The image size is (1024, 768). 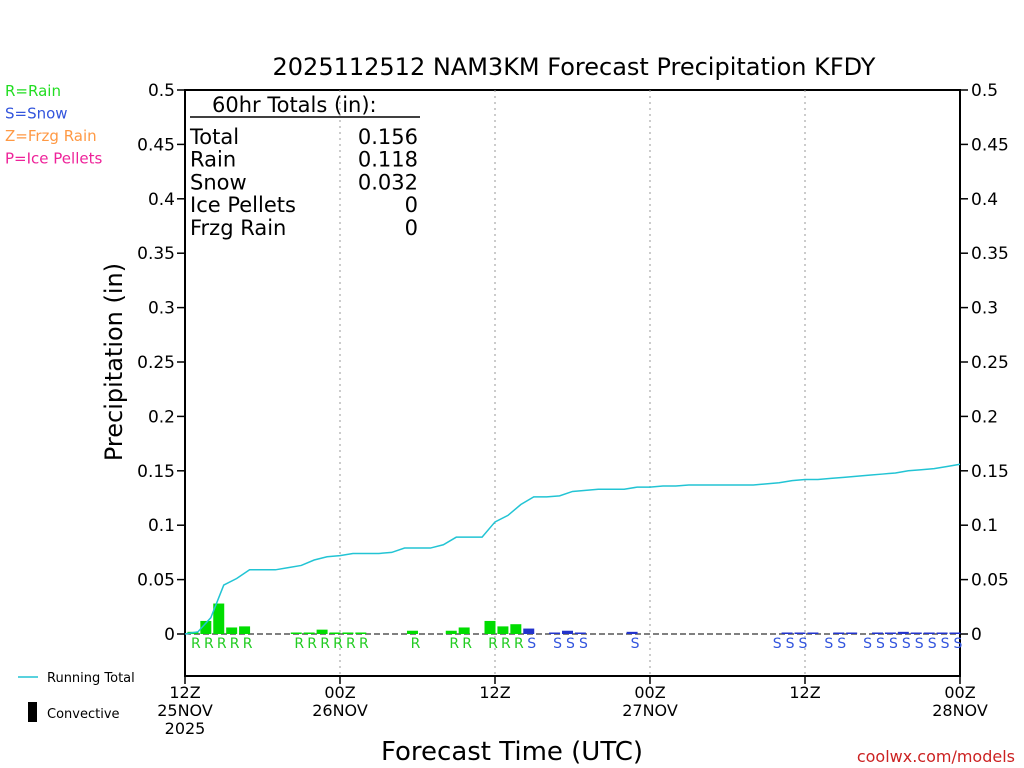 I want to click on legend-type-3: P=Ice Pellets, so click(x=53, y=159).